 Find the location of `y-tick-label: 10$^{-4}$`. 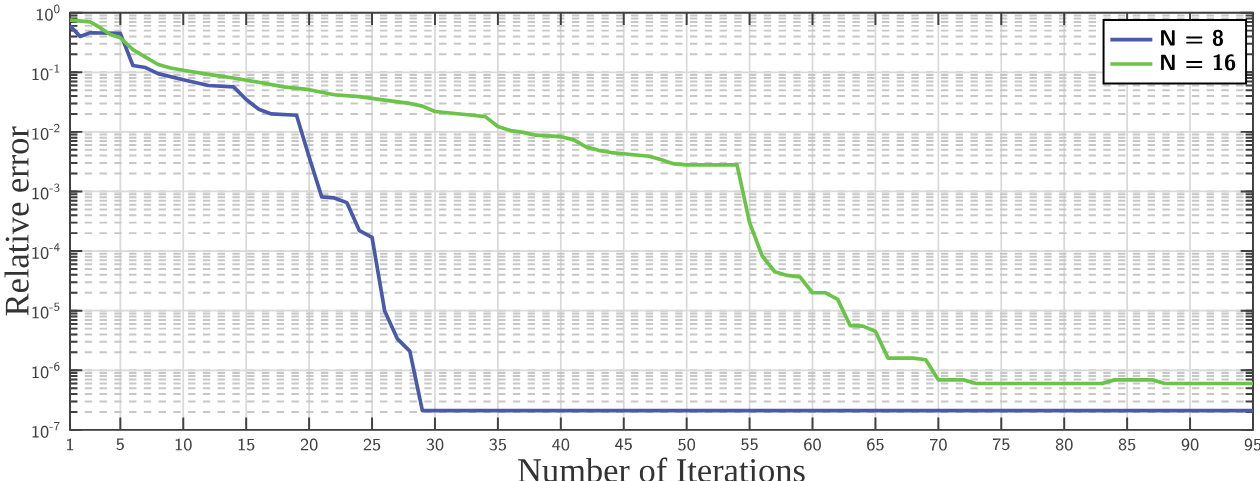

y-tick-label: 10$^{-4}$ is located at coordinates (46, 251).